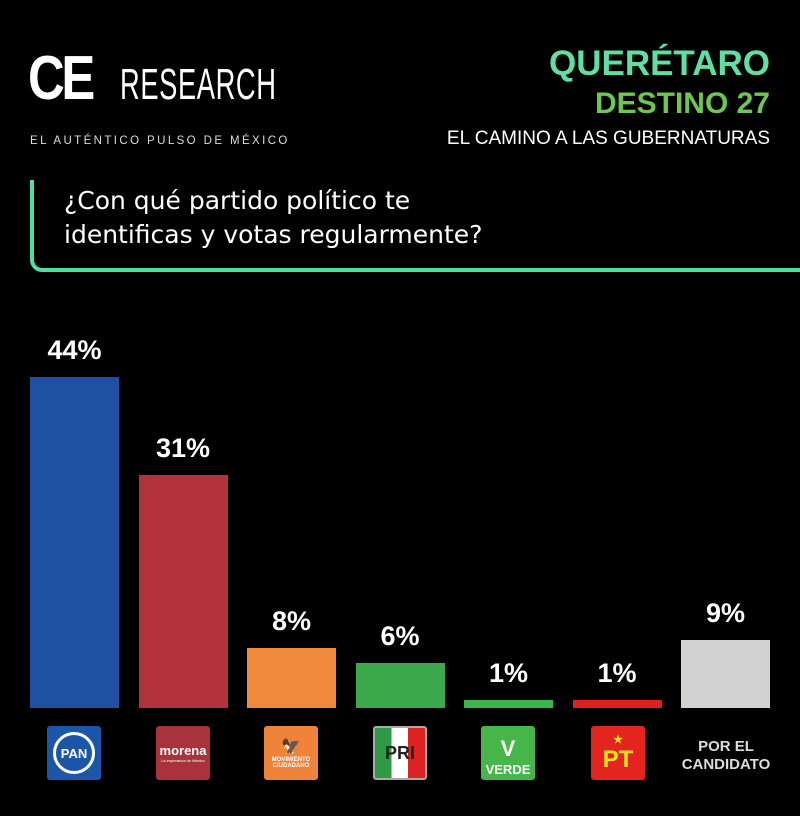 Image resolution: width=800 pixels, height=816 pixels. What do you see at coordinates (400, 635) in the screenshot?
I see `data-label-3: 6%` at bounding box center [400, 635].